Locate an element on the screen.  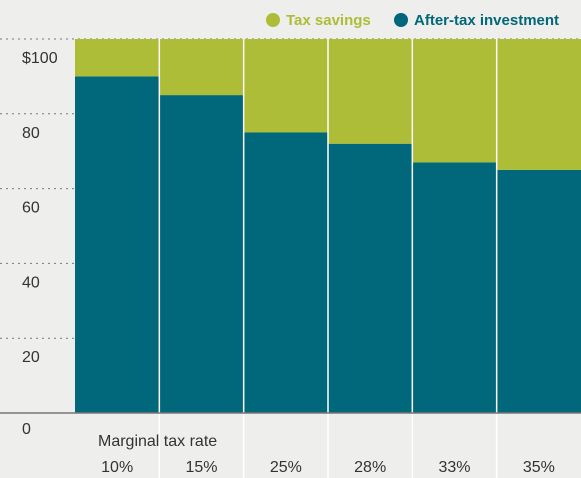
y-tick-label: 20 is located at coordinates (31, 357).